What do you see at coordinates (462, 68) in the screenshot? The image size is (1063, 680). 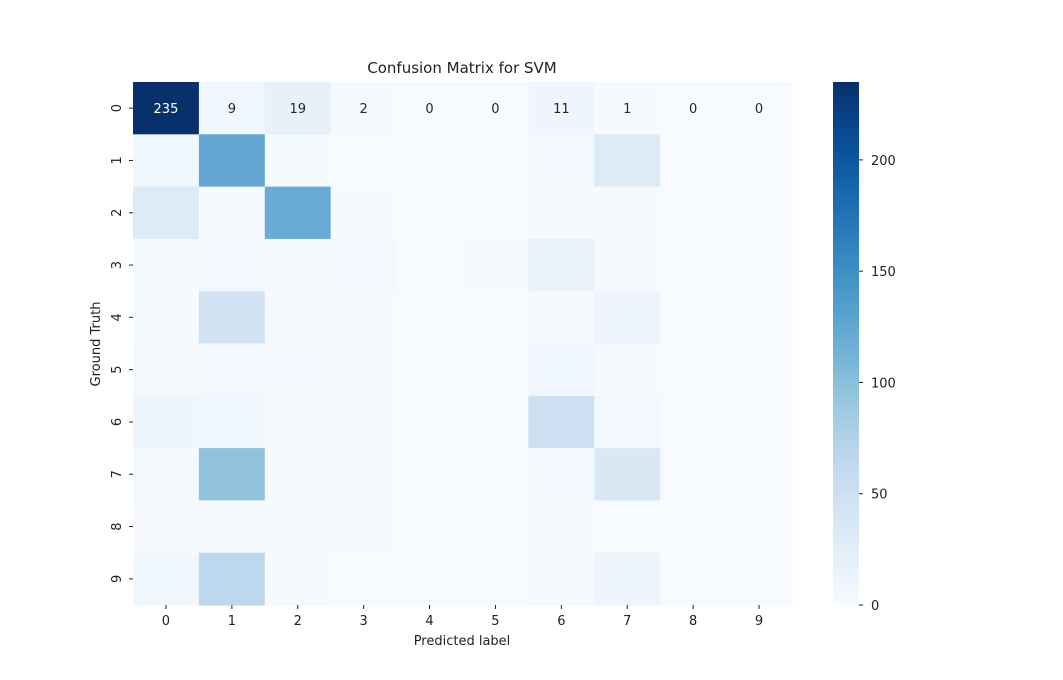 I see `chart-title: Confusion Matrix for SVM` at bounding box center [462, 68].